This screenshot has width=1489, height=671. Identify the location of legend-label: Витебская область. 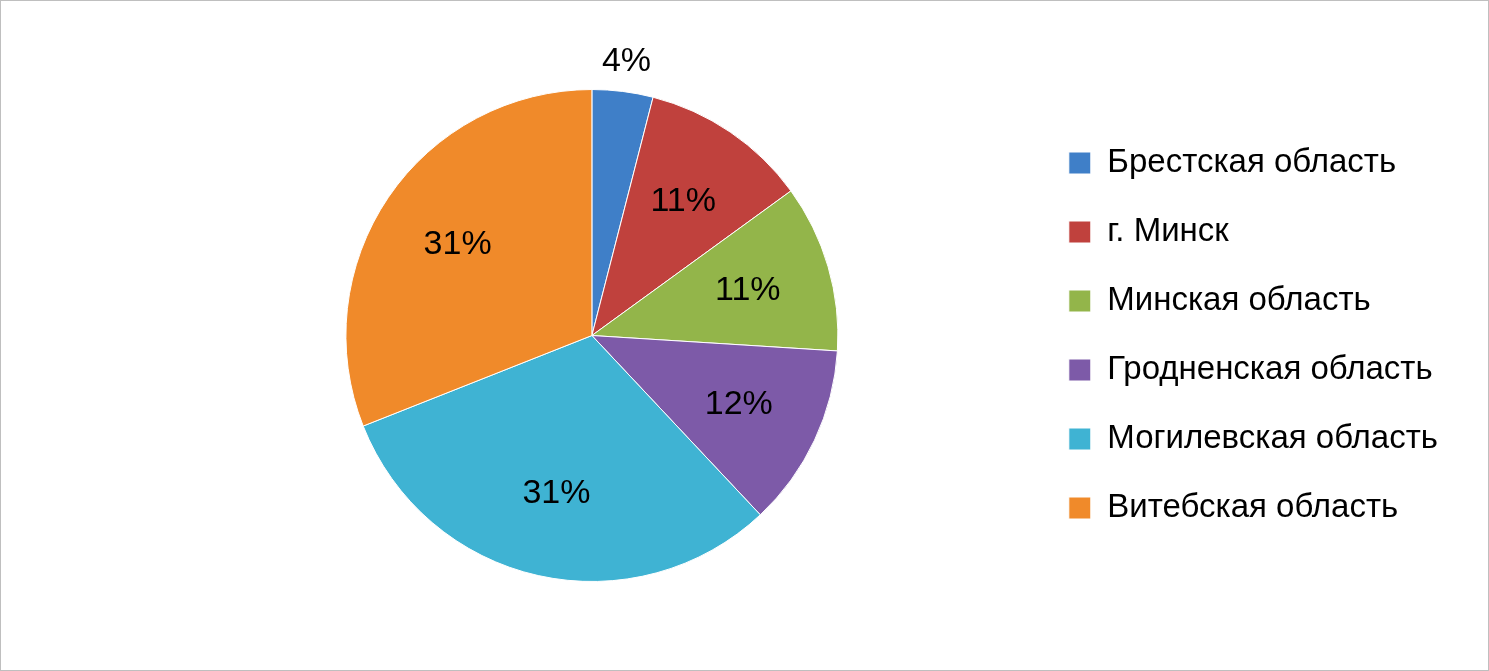
(1253, 506).